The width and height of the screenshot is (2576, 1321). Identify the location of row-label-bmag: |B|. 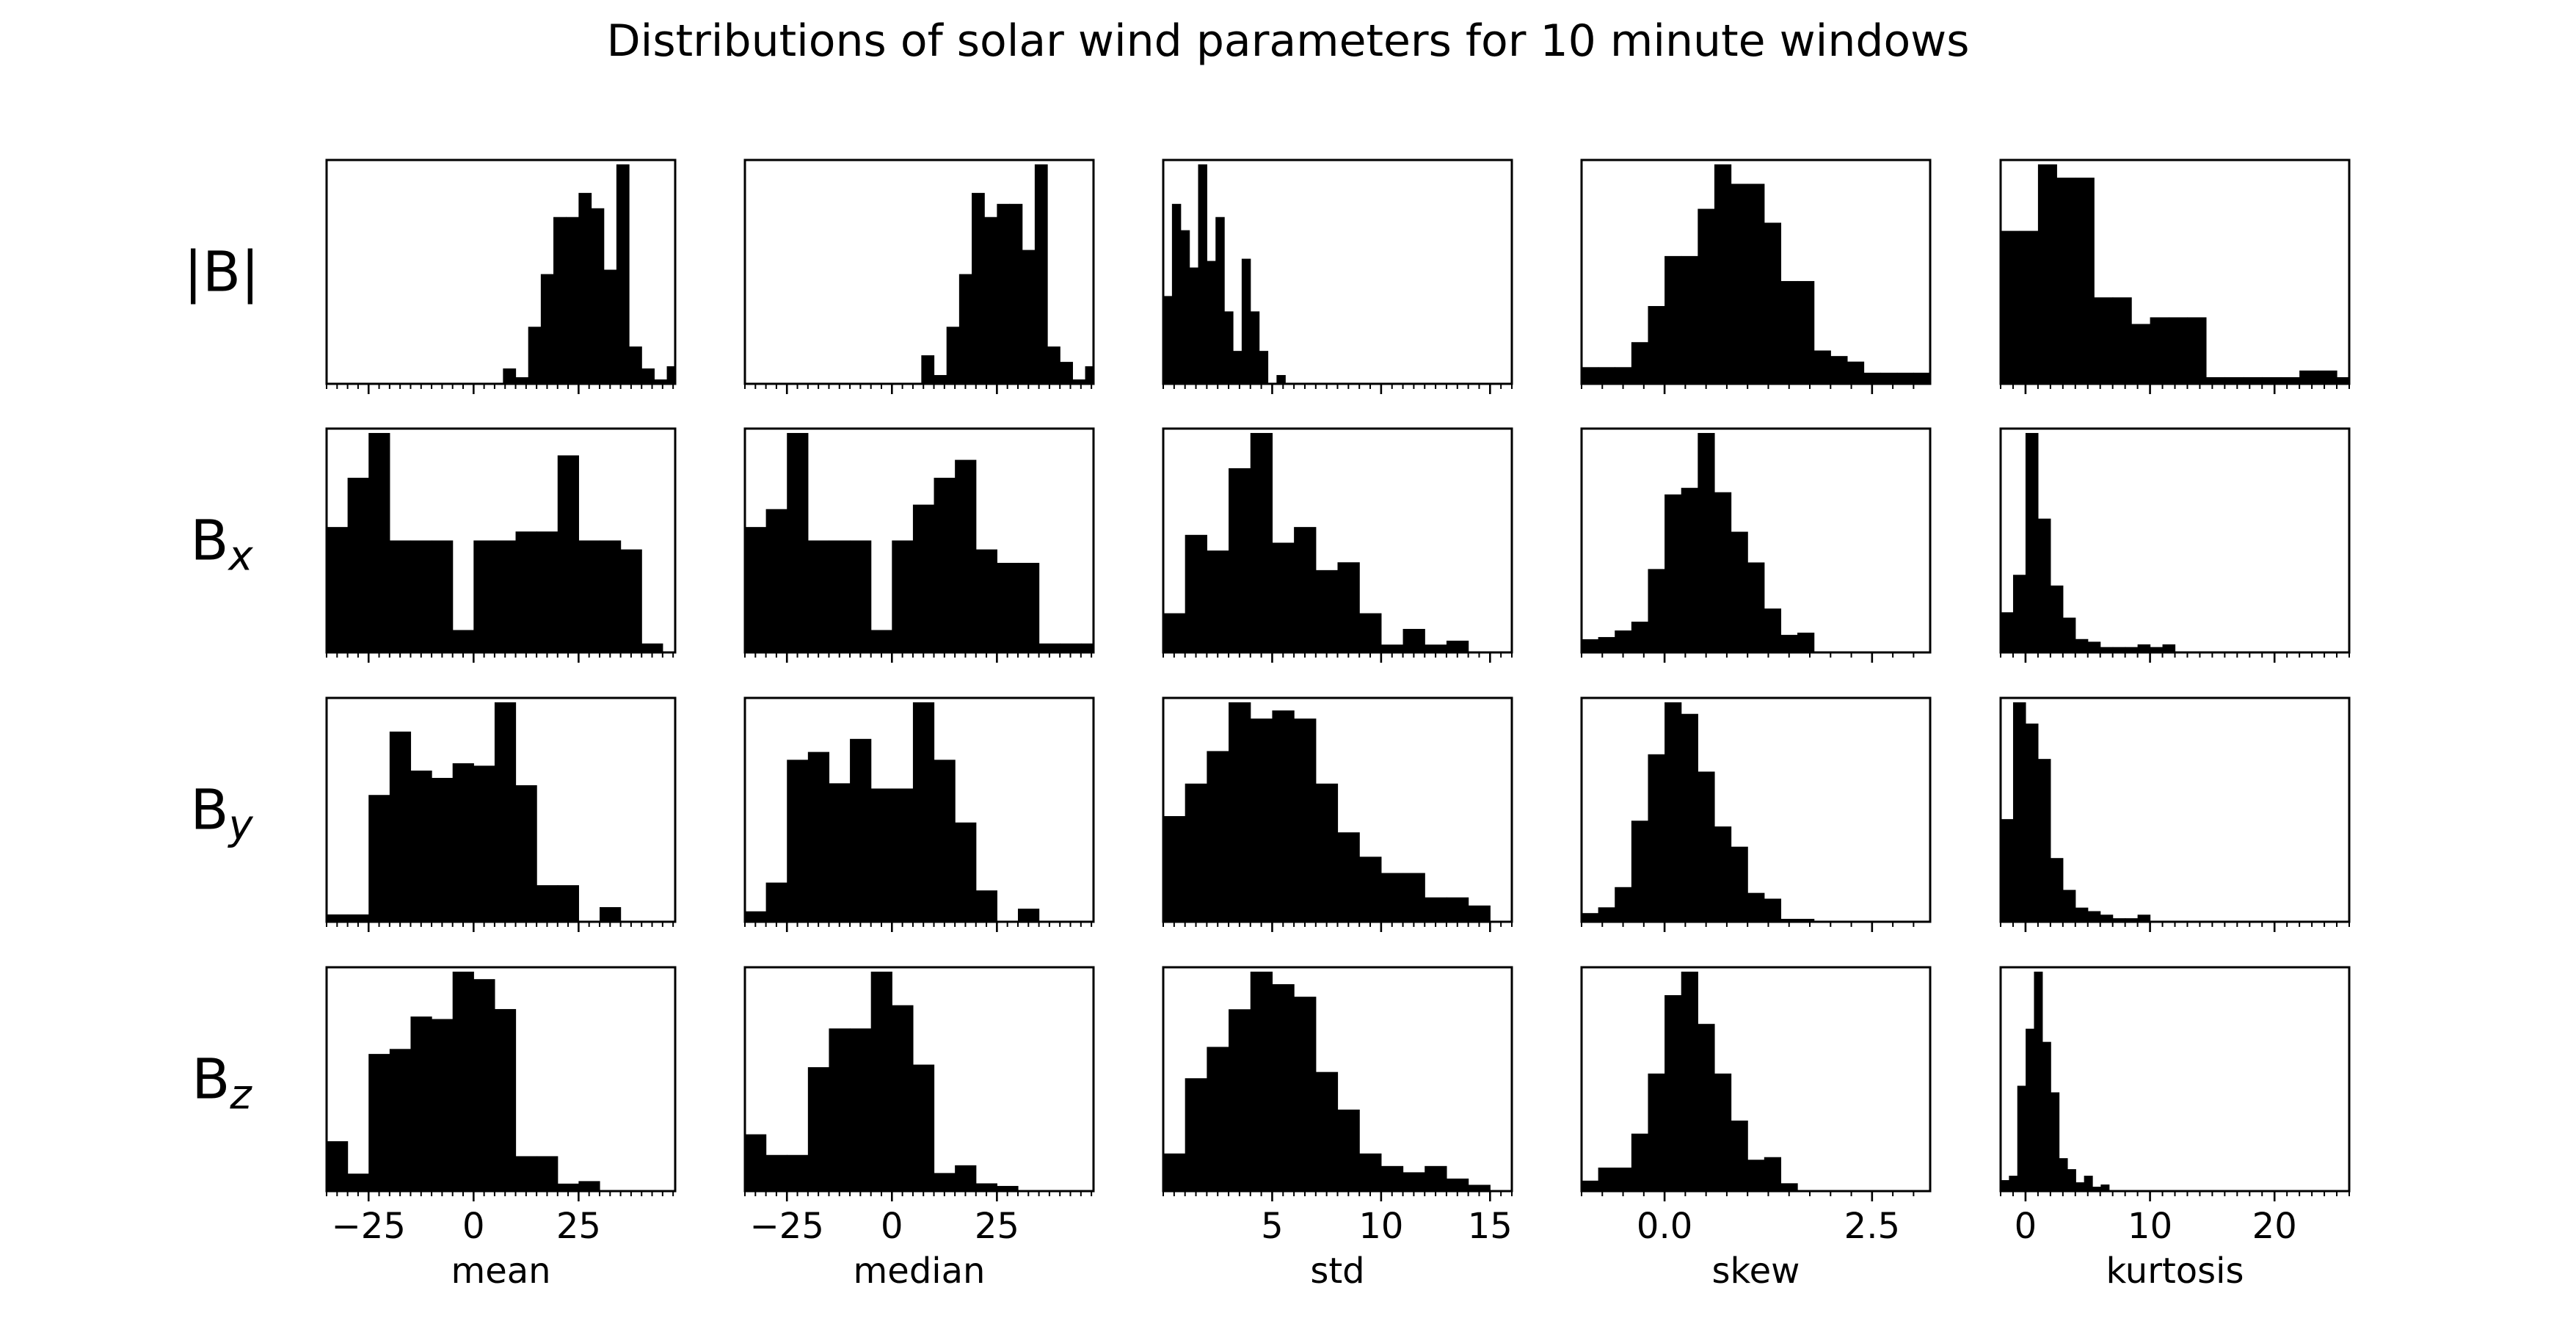
(221, 272).